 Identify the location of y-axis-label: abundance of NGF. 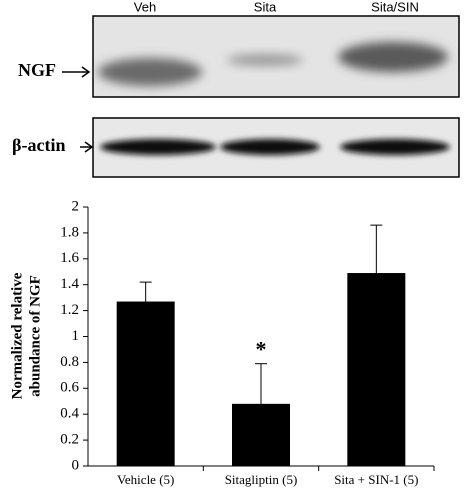
(35, 336).